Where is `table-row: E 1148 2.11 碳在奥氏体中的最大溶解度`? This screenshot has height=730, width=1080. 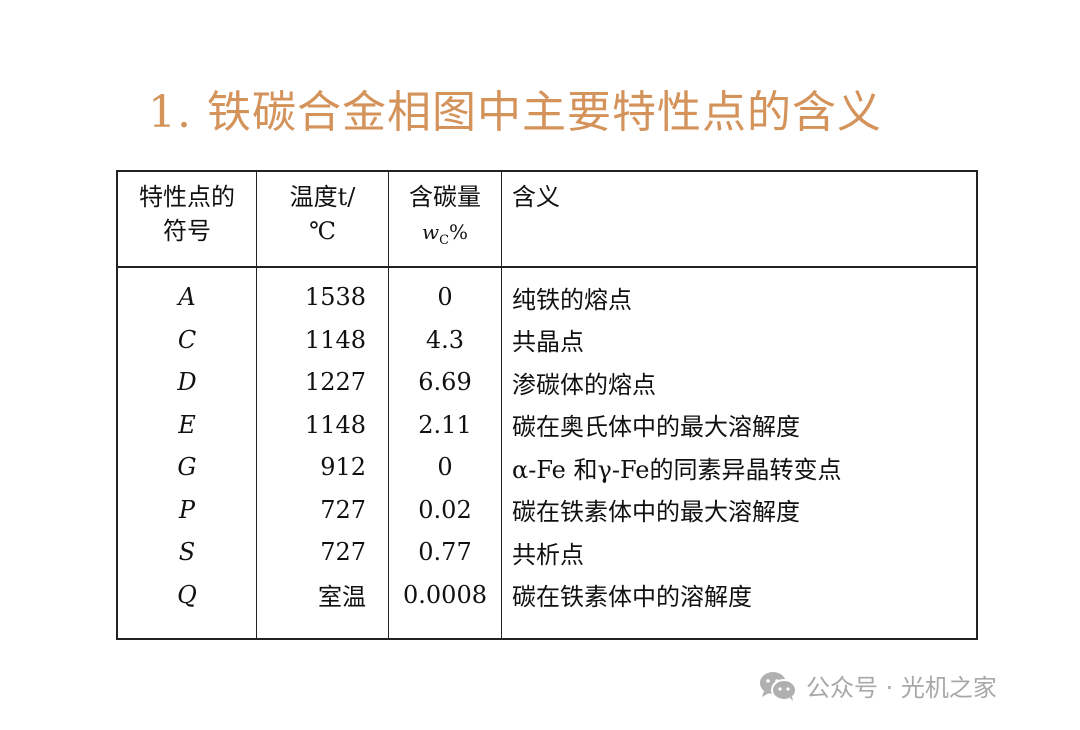
table-row: E 1148 2.11 碳在奥氏体中的最大溶解度 is located at coordinates (547, 424).